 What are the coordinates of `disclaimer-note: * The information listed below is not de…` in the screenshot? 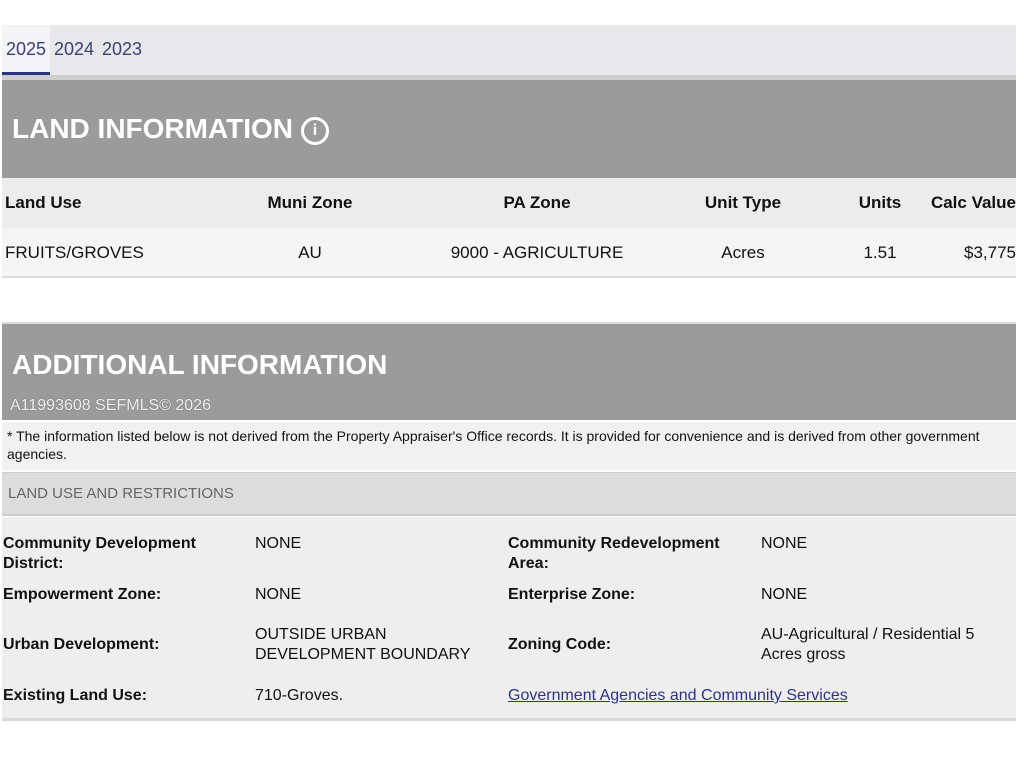 It's located at (509, 446).